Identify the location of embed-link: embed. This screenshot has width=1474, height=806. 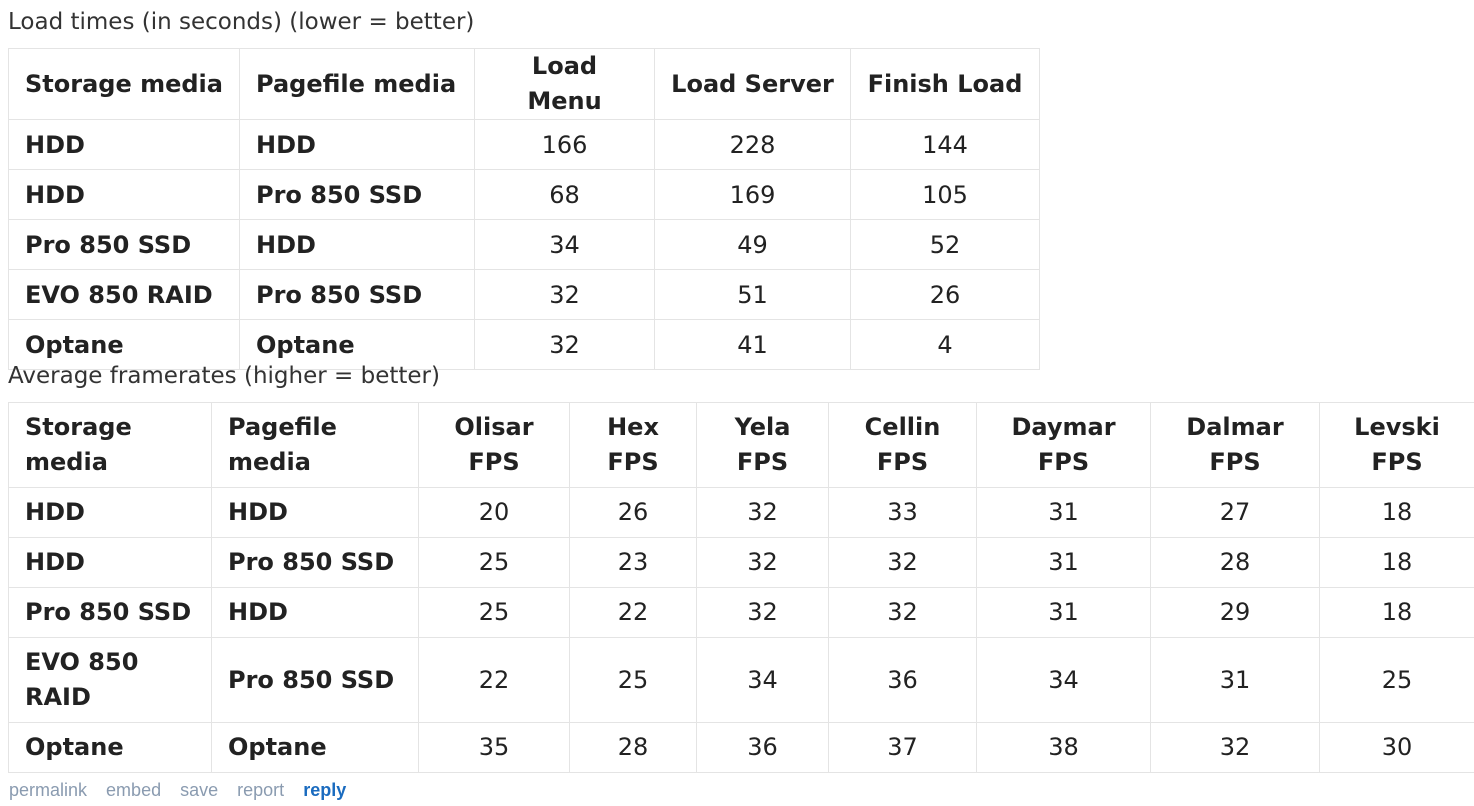
(134, 790).